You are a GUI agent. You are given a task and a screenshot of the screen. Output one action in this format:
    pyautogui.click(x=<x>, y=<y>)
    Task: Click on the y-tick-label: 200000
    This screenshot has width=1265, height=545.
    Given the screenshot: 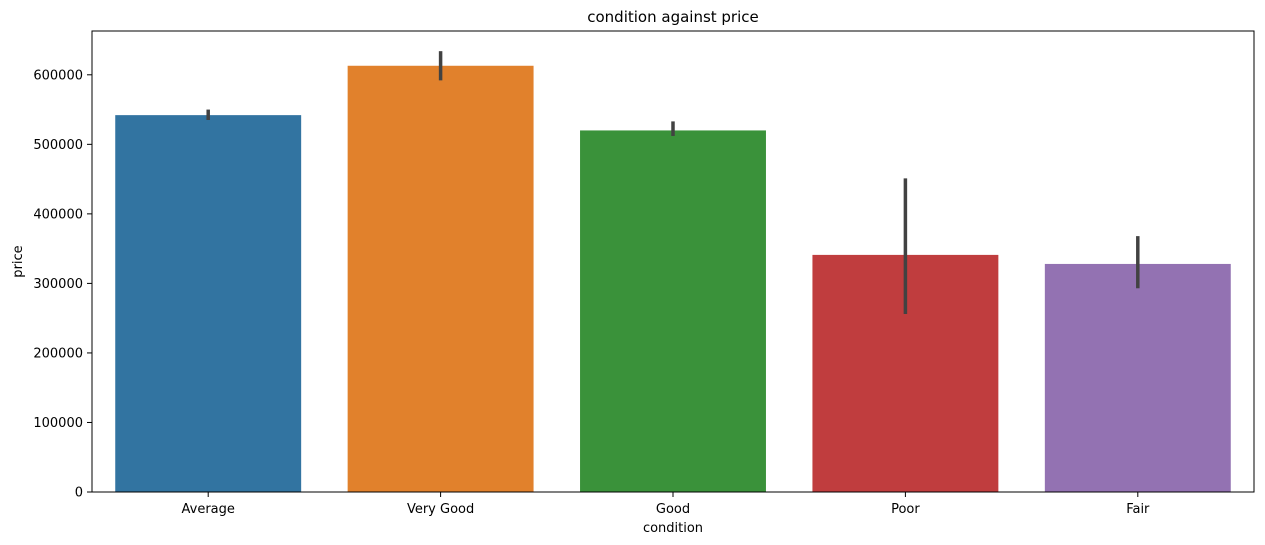 What is the action you would take?
    pyautogui.click(x=58, y=353)
    